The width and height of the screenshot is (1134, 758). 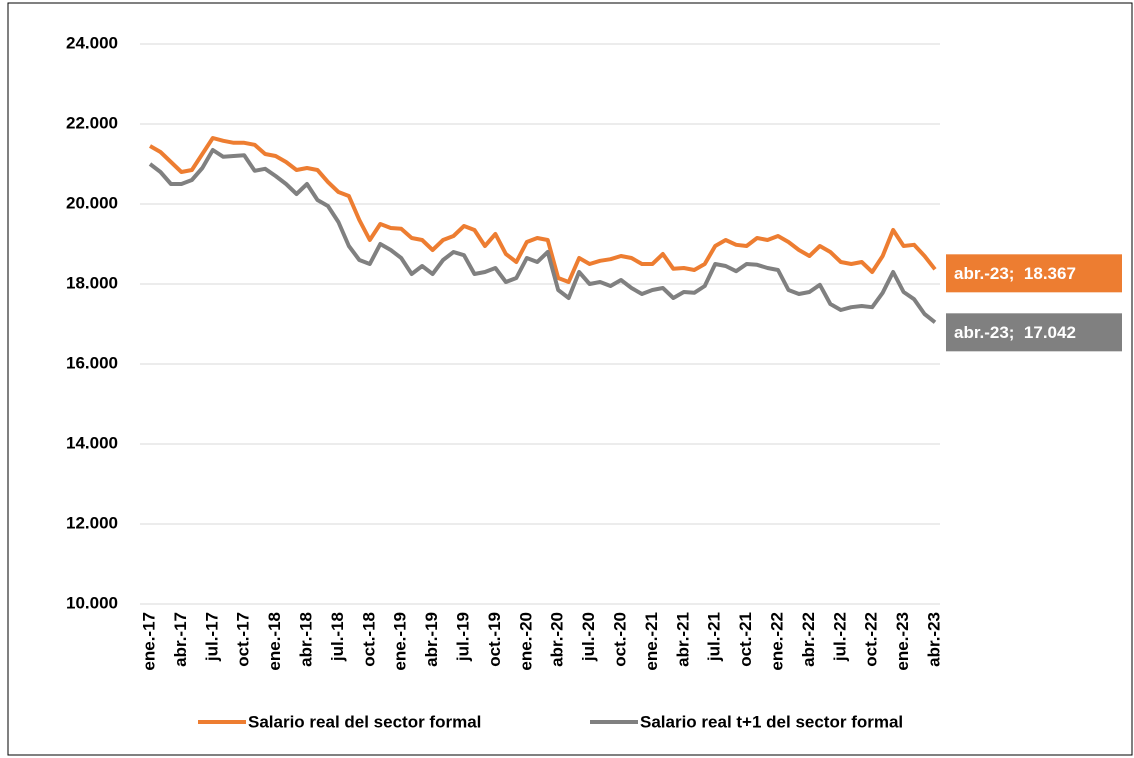 I want to click on x-tick-label: abr.-20, so click(x=557, y=639).